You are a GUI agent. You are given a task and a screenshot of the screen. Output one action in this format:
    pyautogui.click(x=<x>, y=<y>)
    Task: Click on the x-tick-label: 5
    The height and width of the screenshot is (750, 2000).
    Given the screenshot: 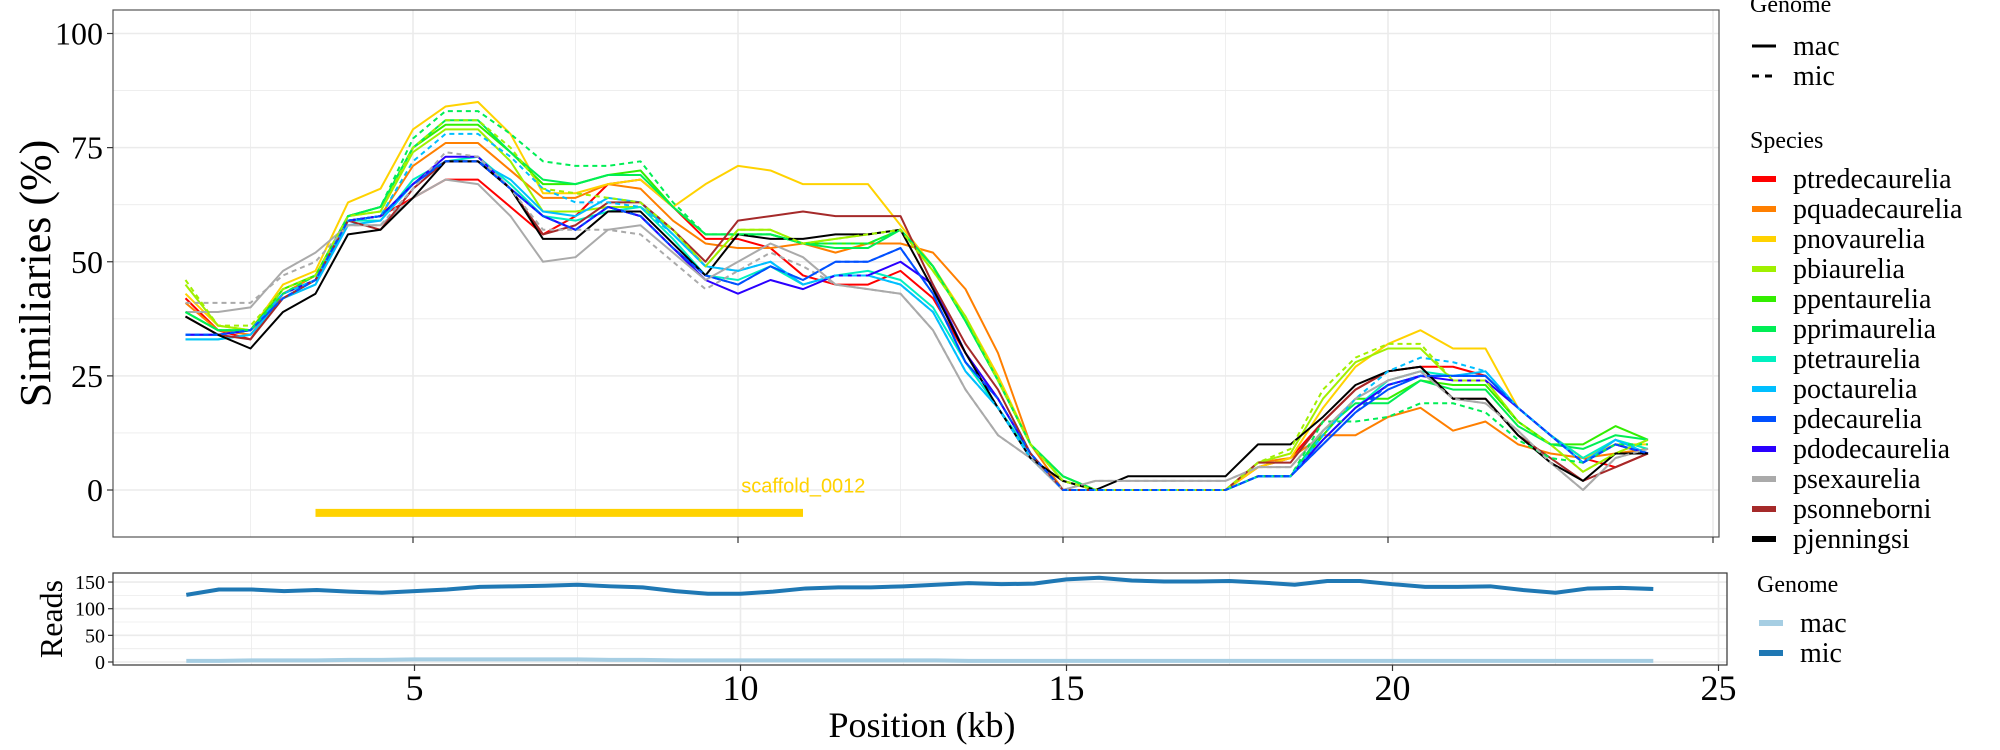 What is the action you would take?
    pyautogui.click(x=415, y=688)
    